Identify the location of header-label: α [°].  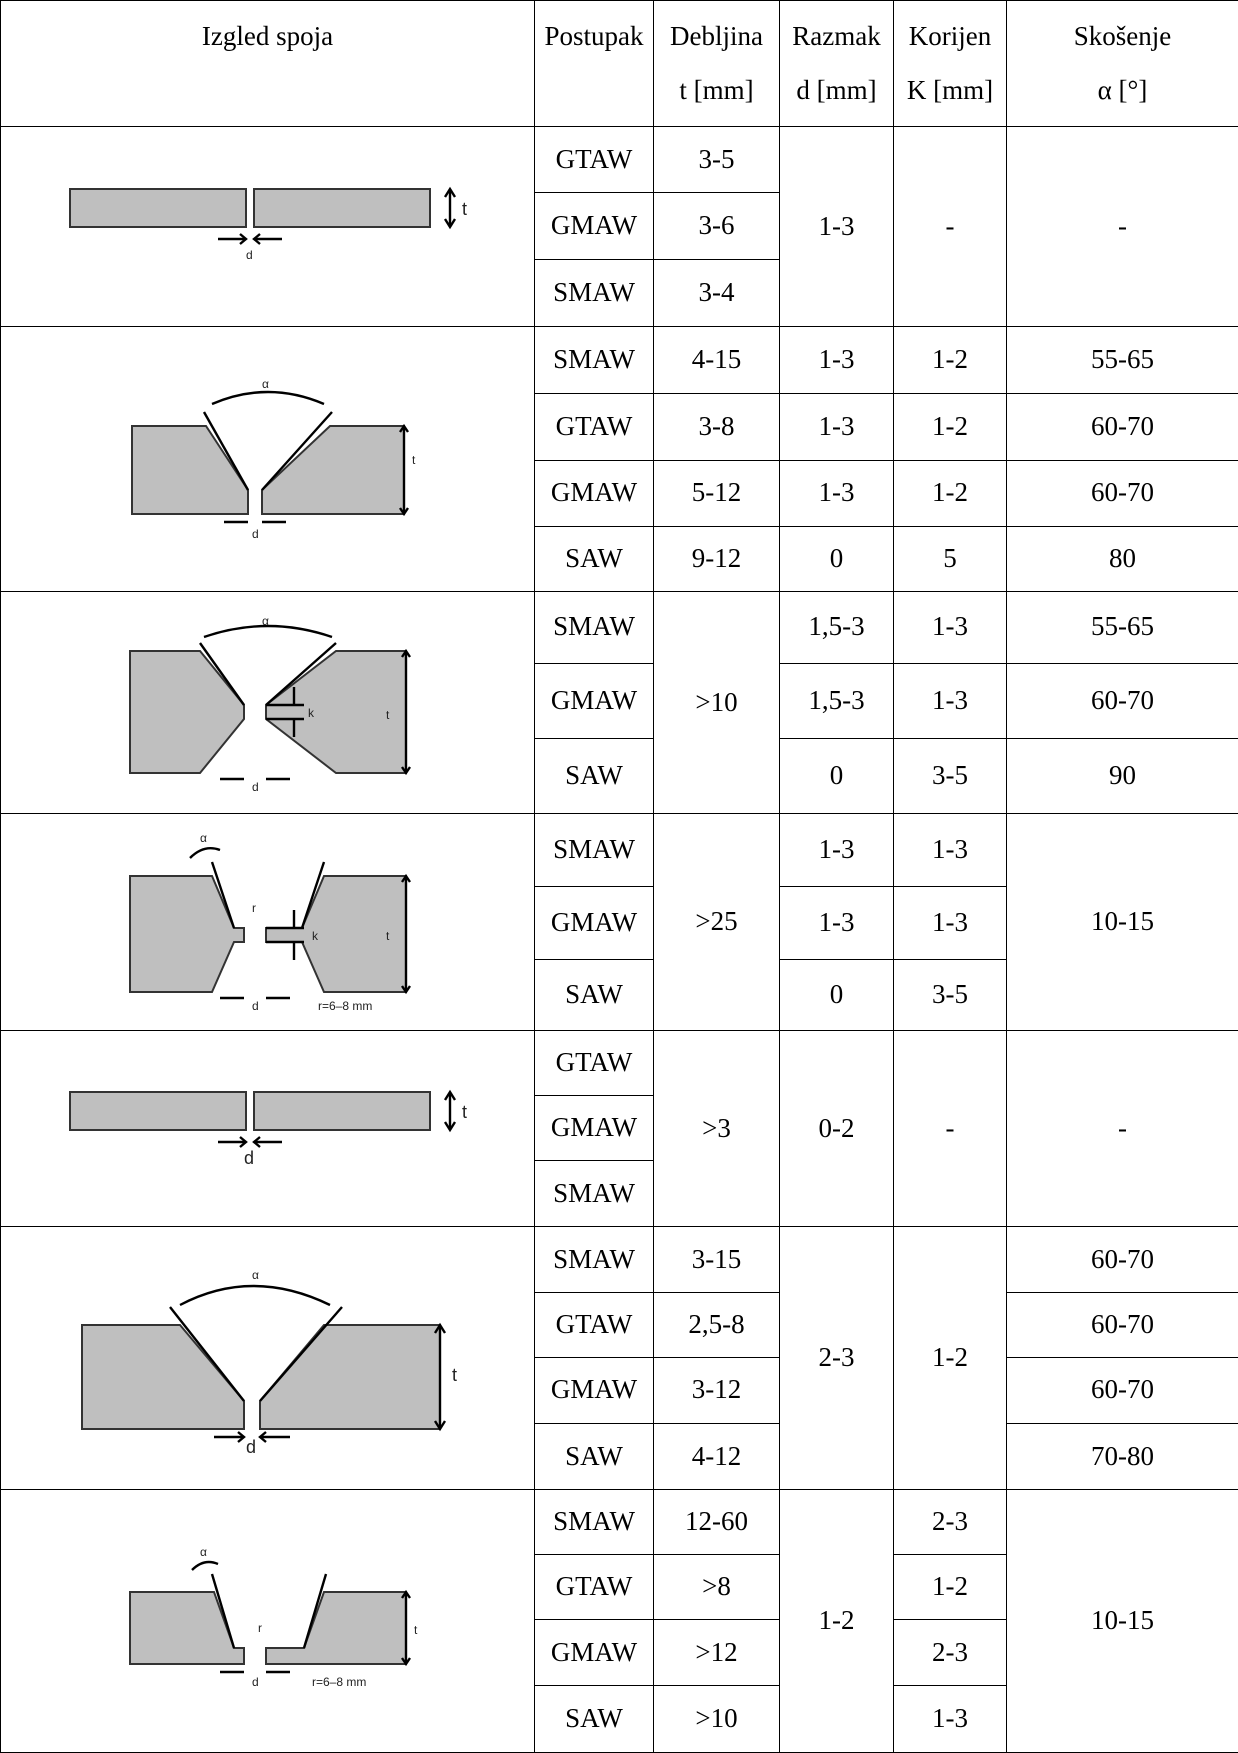
(1122, 89).